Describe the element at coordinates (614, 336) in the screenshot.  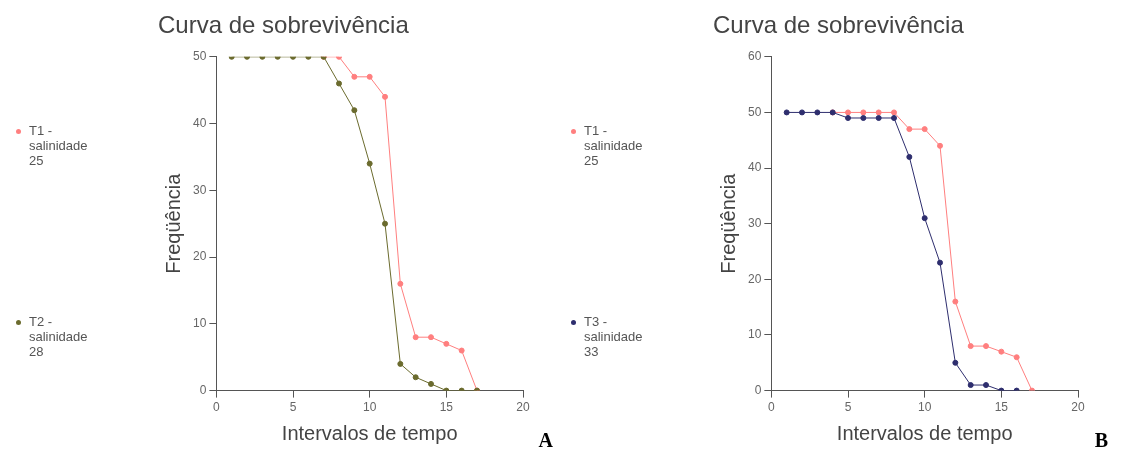
I see `legend-label: T3 - salinidade 33` at that location.